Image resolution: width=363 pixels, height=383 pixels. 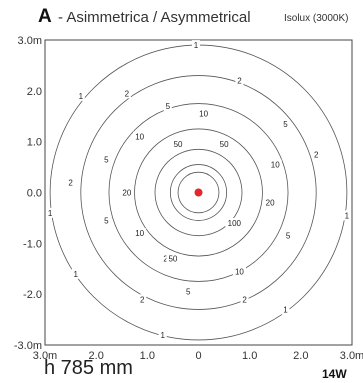 I want to click on y-tick-label: -1.0, so click(x=32, y=244).